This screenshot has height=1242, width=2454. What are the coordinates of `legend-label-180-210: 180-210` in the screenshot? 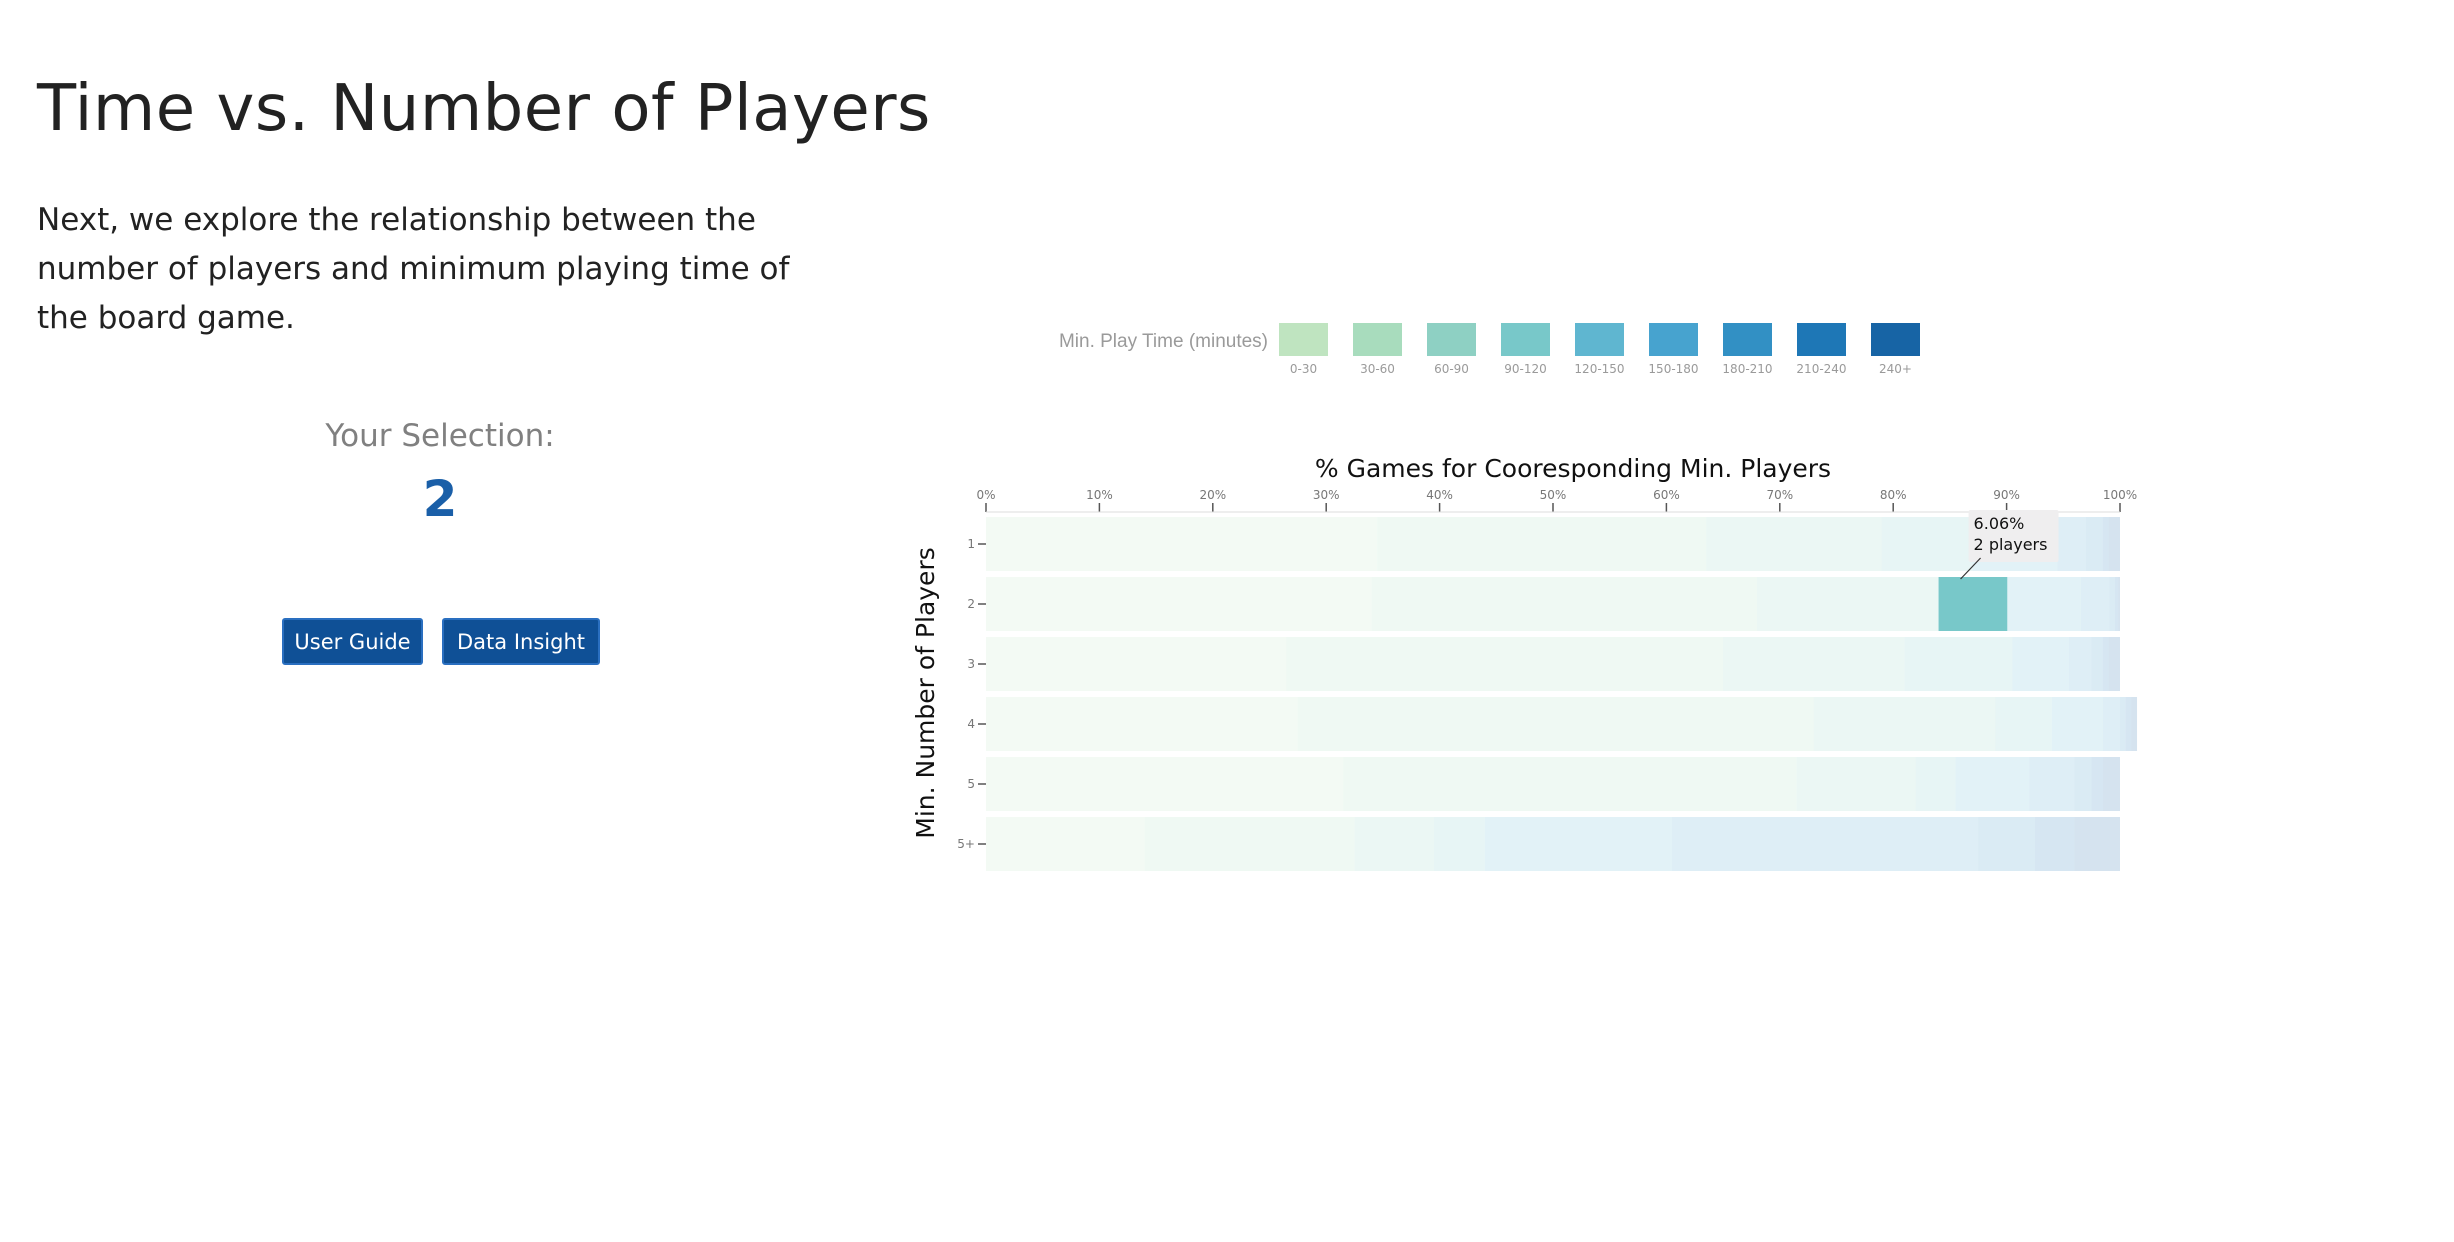 It's located at (1747, 369).